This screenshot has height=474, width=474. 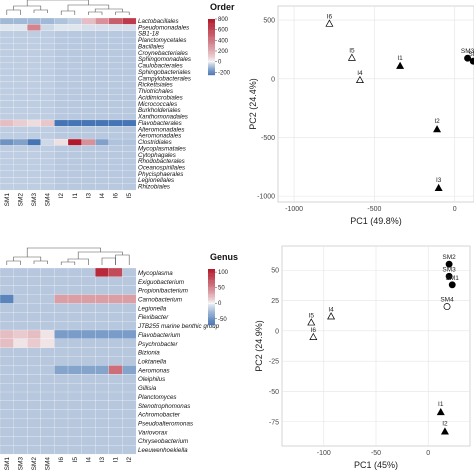 I want to click on heatmap-cell-variovorax-sm1, so click(x=7, y=432).